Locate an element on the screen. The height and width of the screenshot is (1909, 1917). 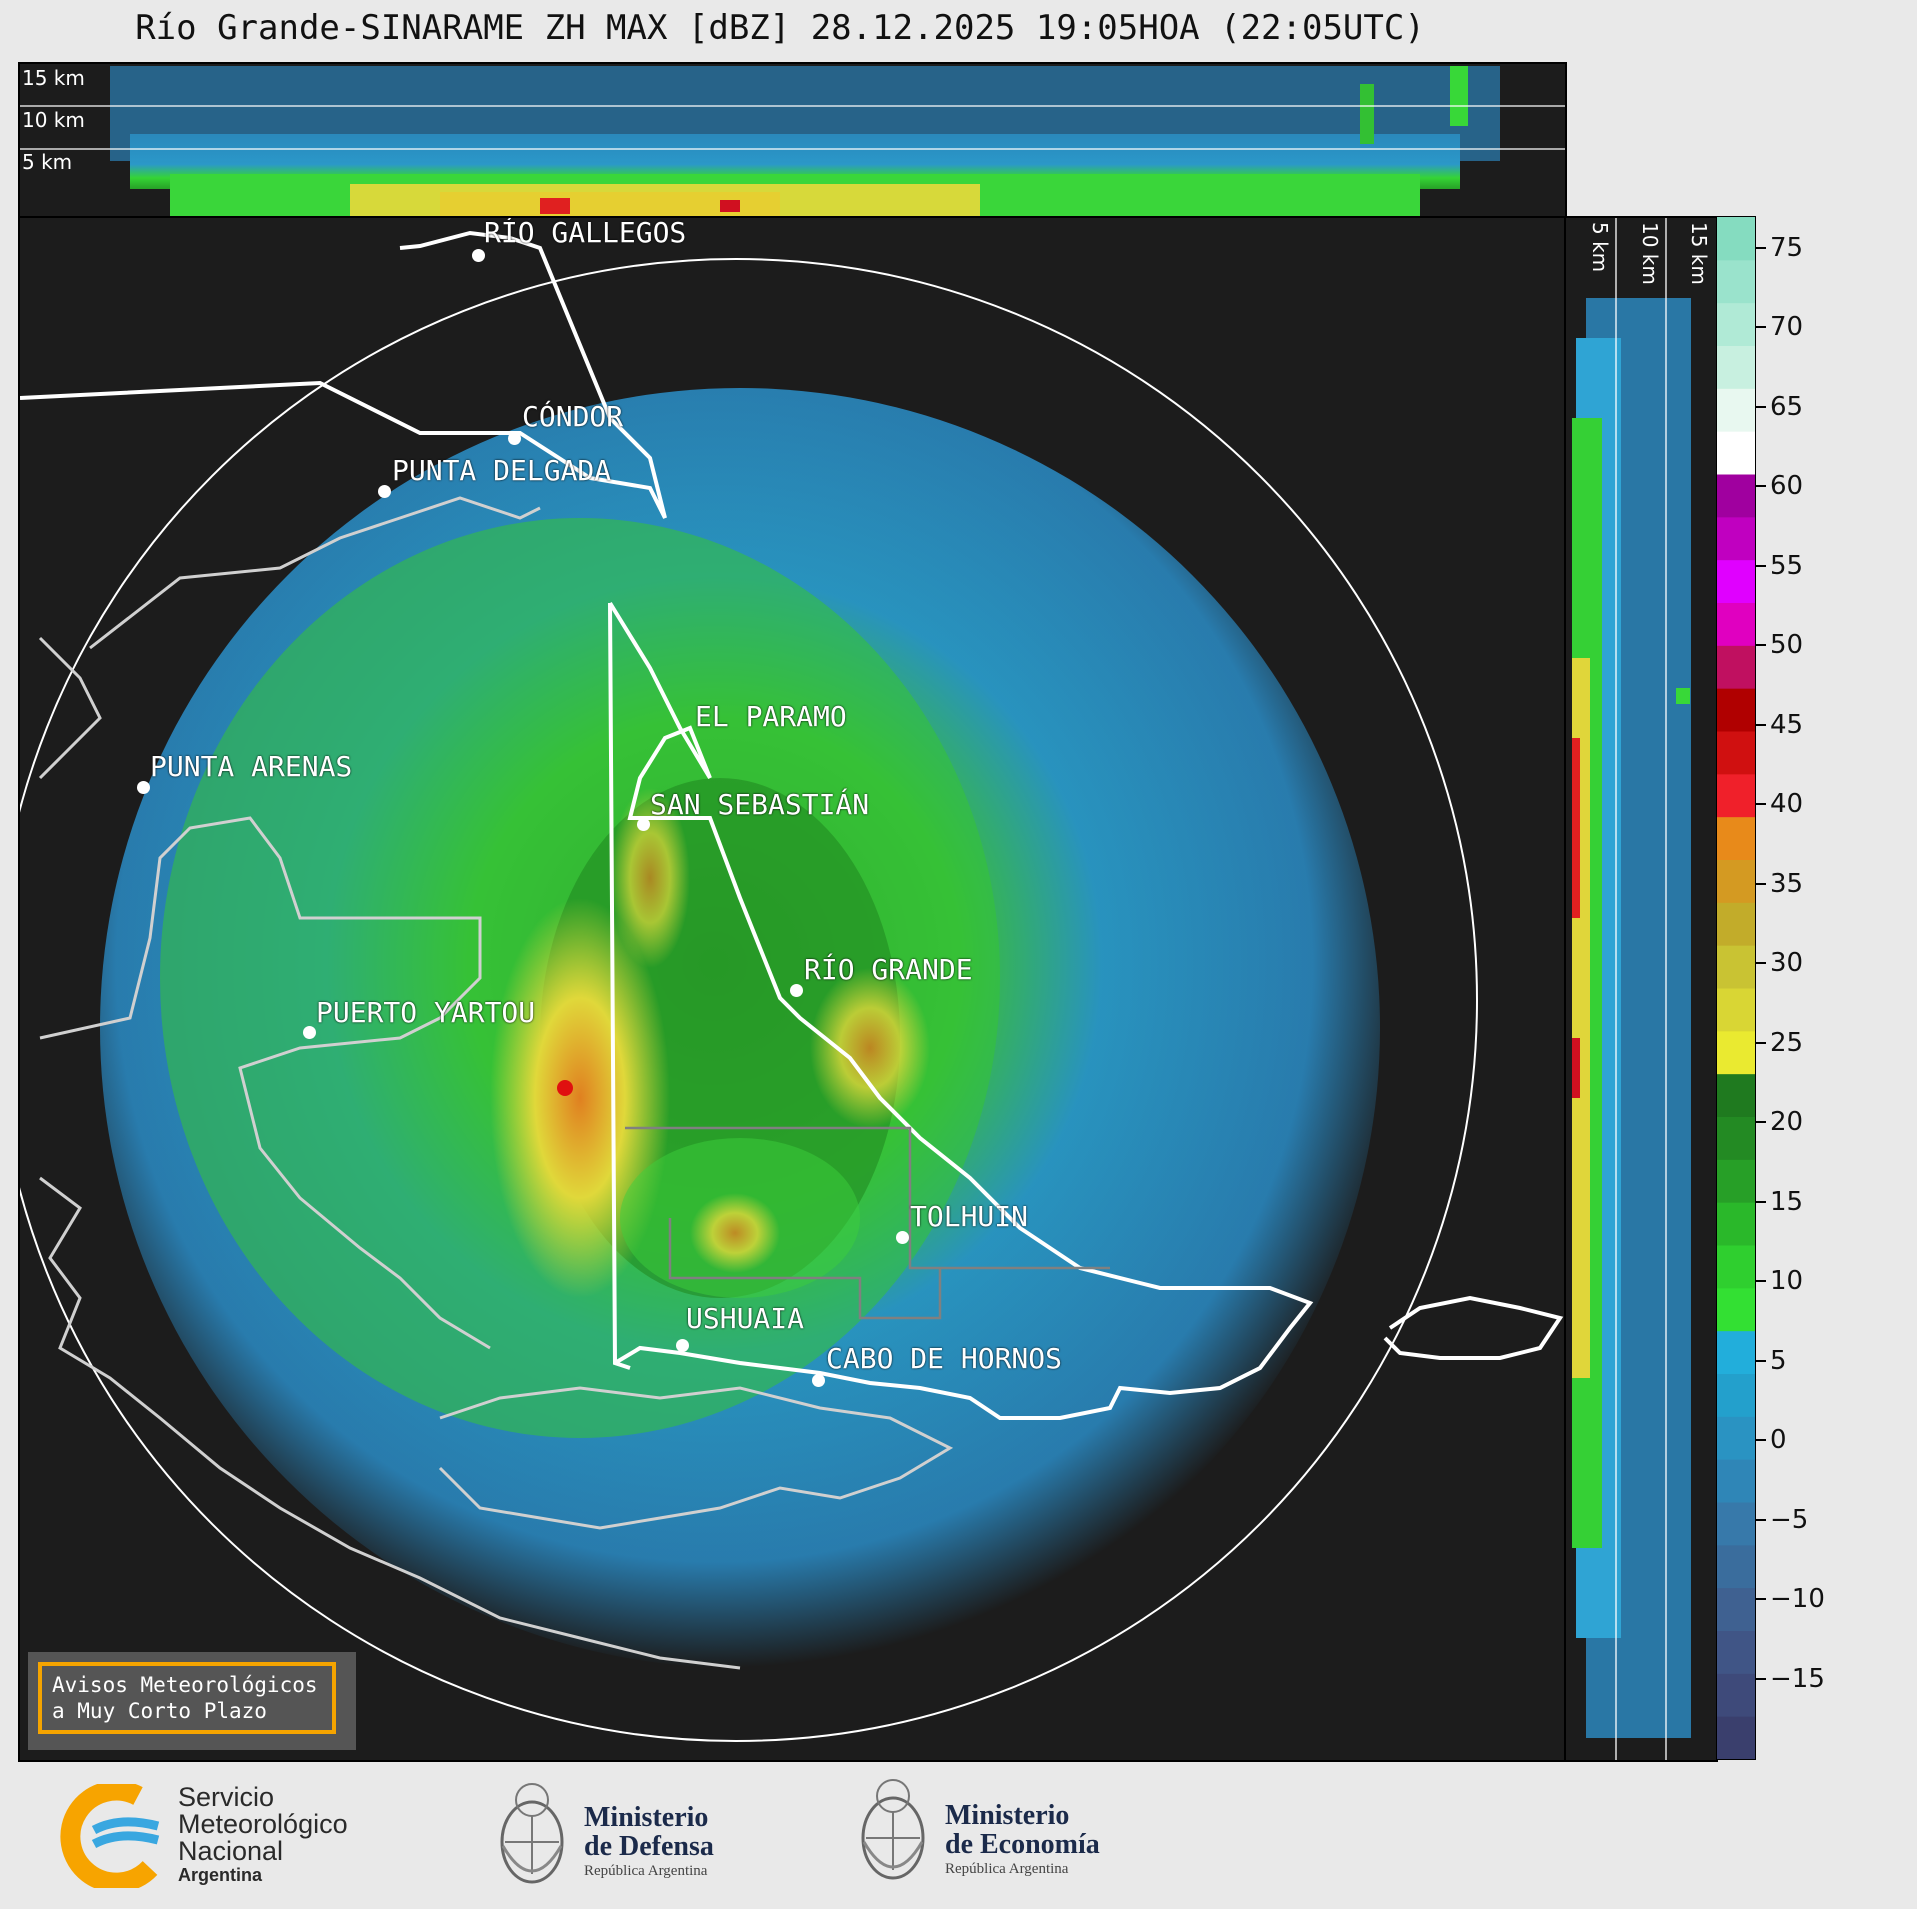
defensa-coat-of-arms-icon is located at coordinates (532, 1833).